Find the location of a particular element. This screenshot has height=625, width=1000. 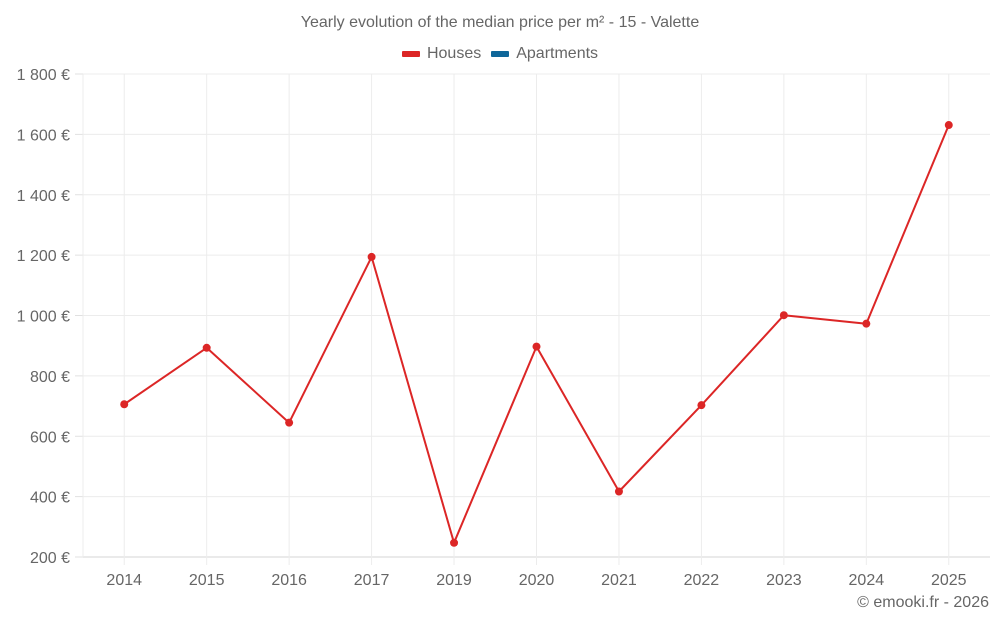

x-tick-label: 2021 is located at coordinates (619, 580).